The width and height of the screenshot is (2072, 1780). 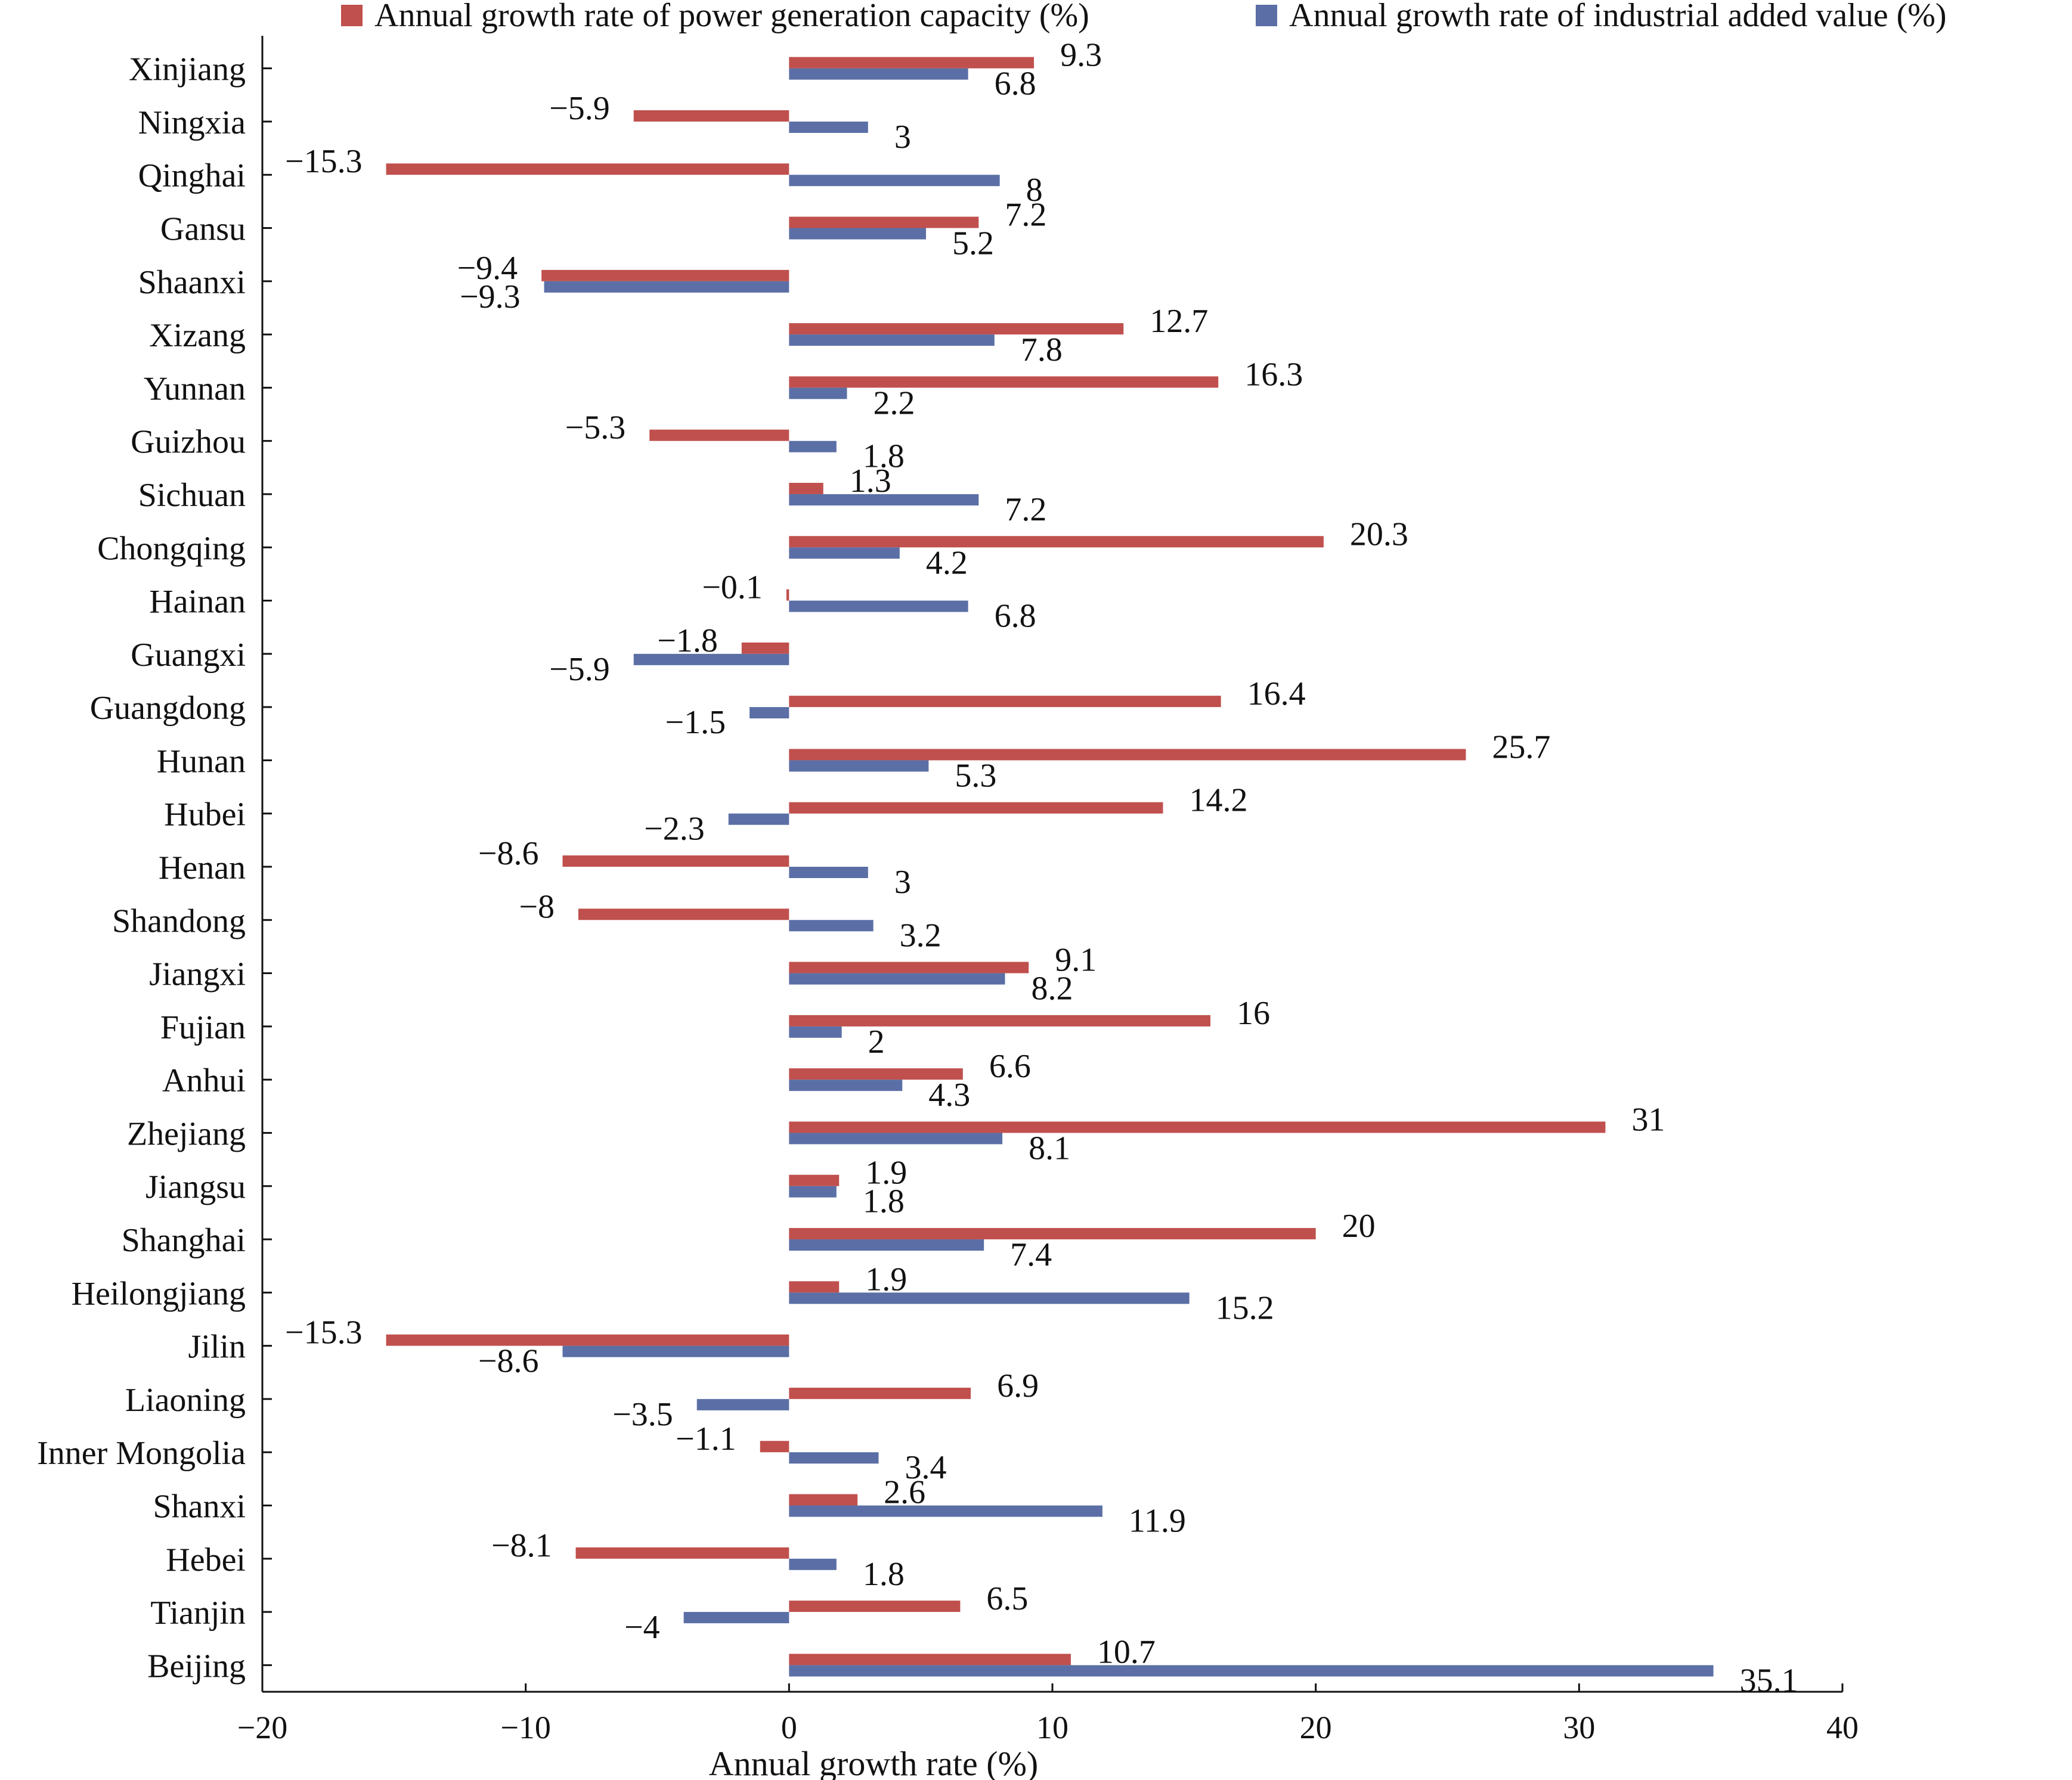 I want to click on data-label-industrial-value: 5.3, so click(x=976, y=775).